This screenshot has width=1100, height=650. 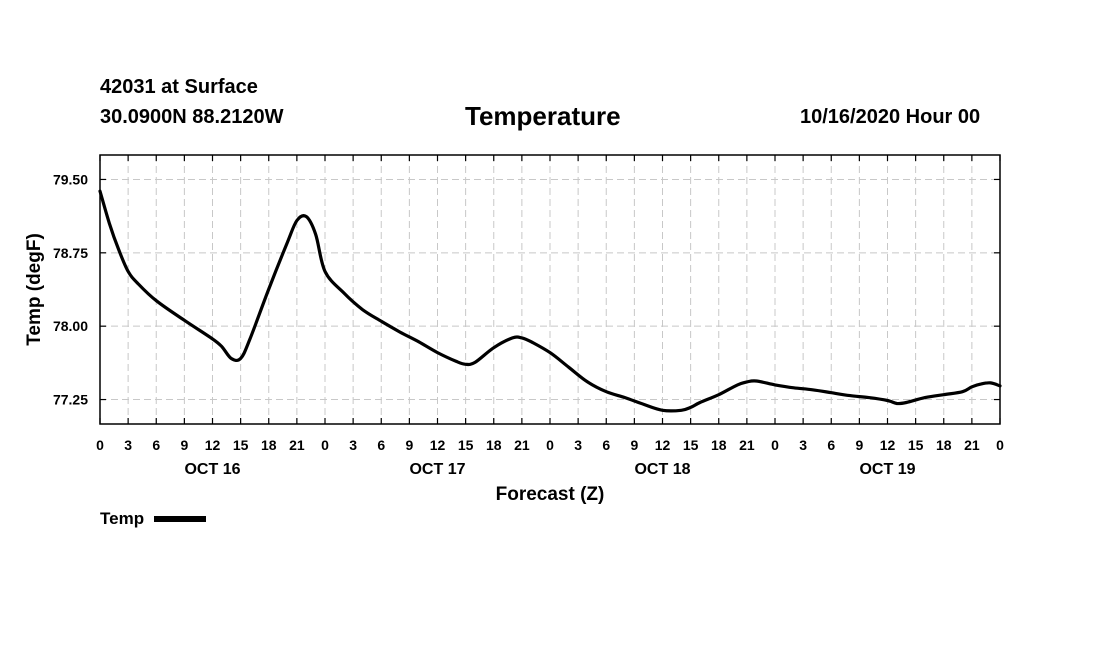 What do you see at coordinates (887, 469) in the screenshot?
I see `day-label: OCT 19` at bounding box center [887, 469].